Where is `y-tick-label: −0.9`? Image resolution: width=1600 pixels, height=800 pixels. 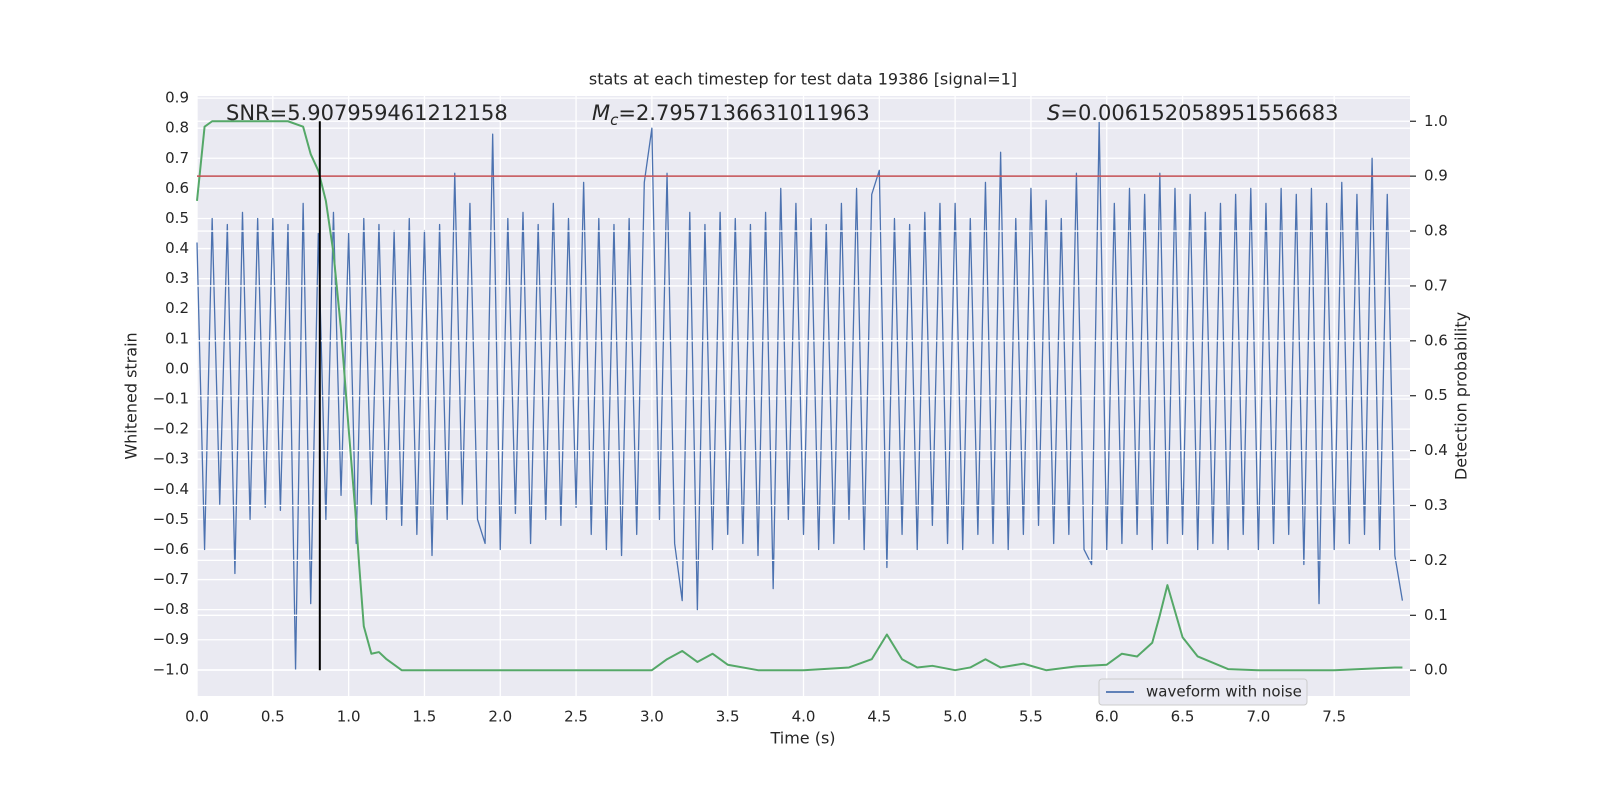 y-tick-label: −0.9 is located at coordinates (171, 639).